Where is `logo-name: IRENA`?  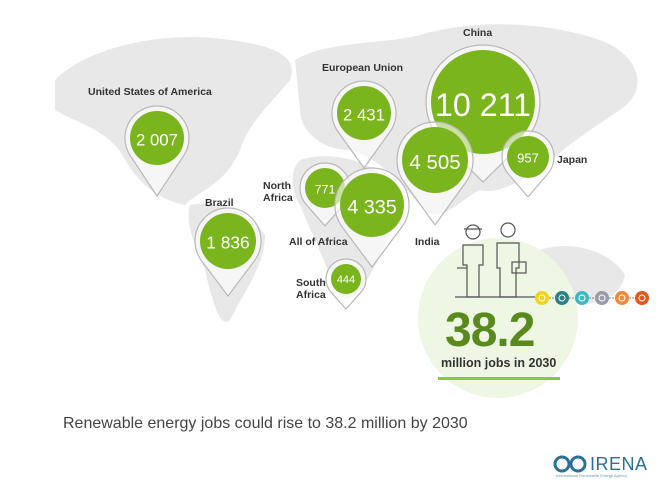
logo-name: IRENA is located at coordinates (619, 464).